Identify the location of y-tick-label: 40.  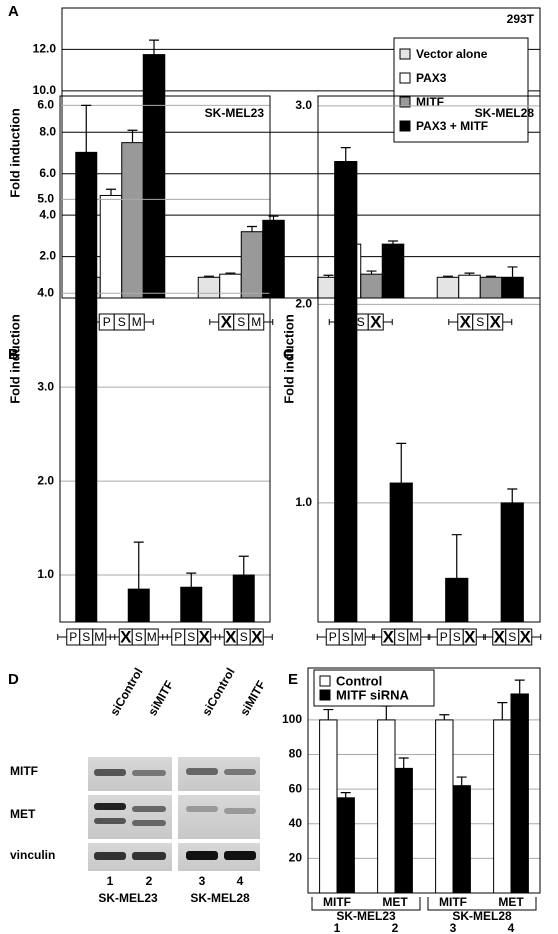
(296, 823).